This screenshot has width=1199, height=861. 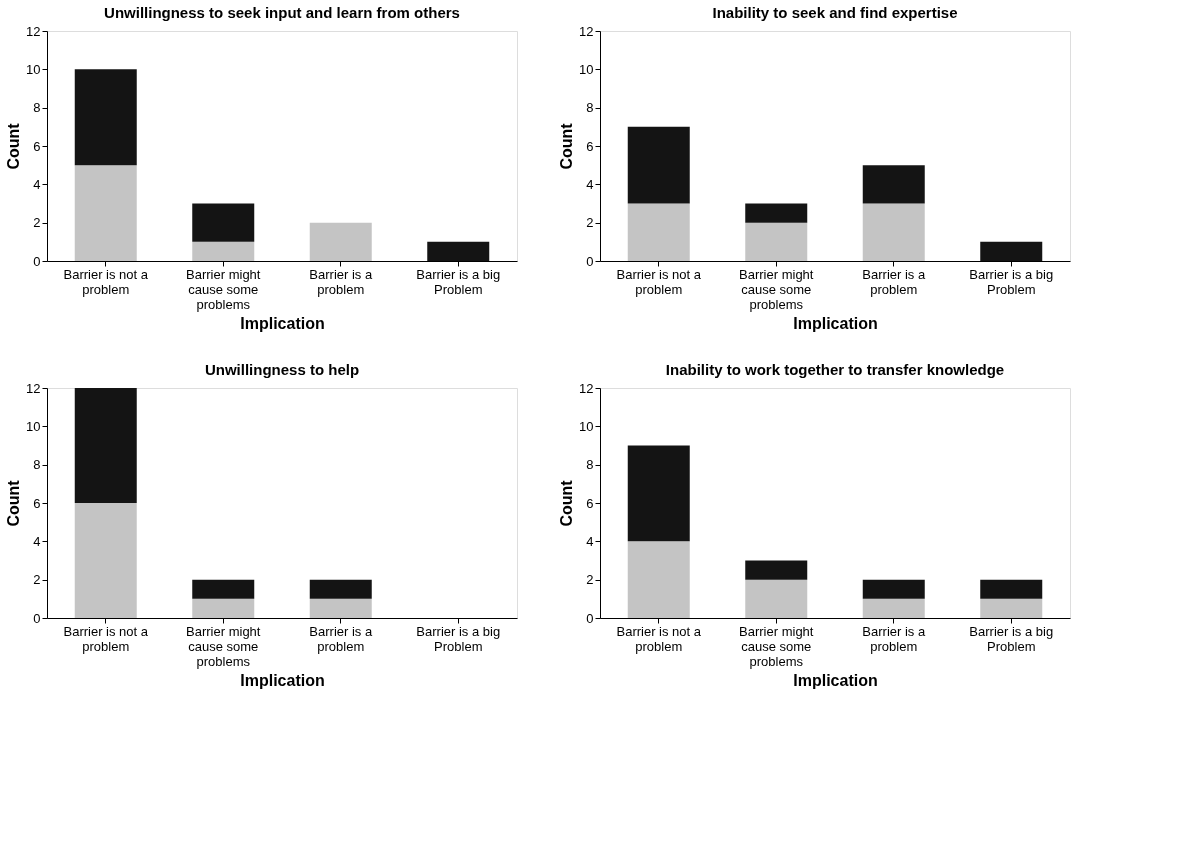 I want to click on chart-title: Unwillingness to help, so click(x=282, y=369).